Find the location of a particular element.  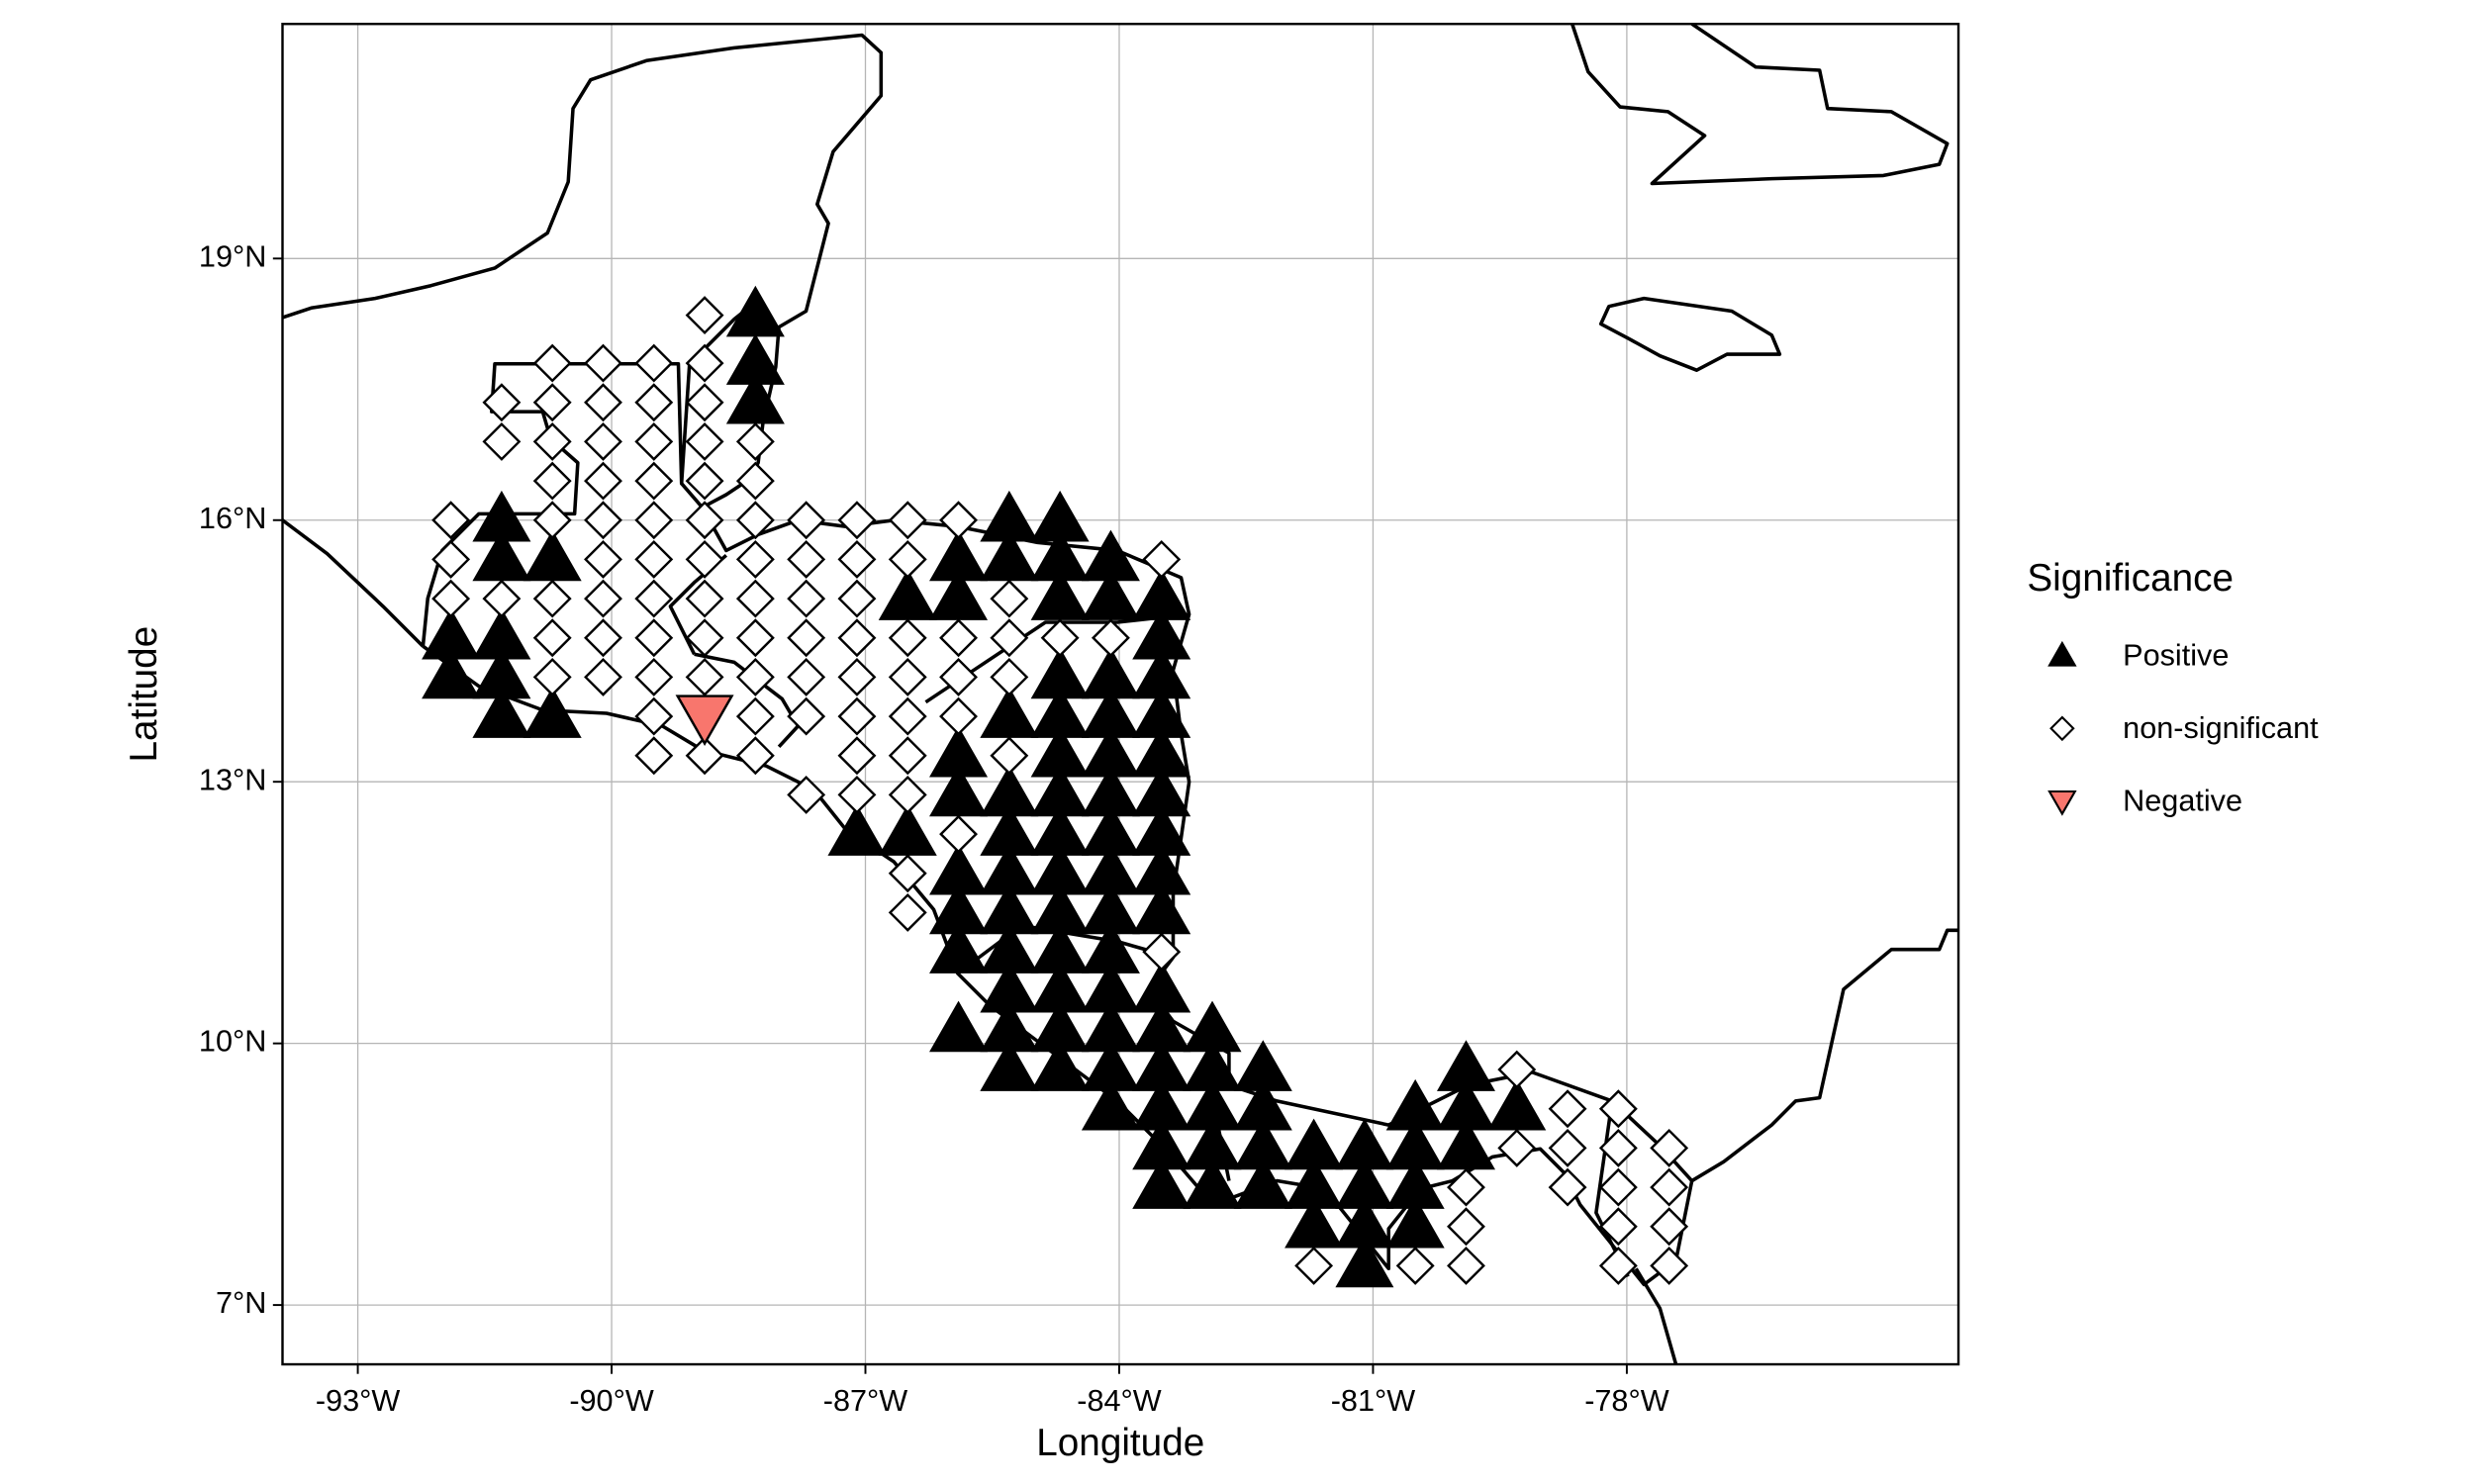

legend: Positive non-significant Negative is located at coordinates (2183, 728).